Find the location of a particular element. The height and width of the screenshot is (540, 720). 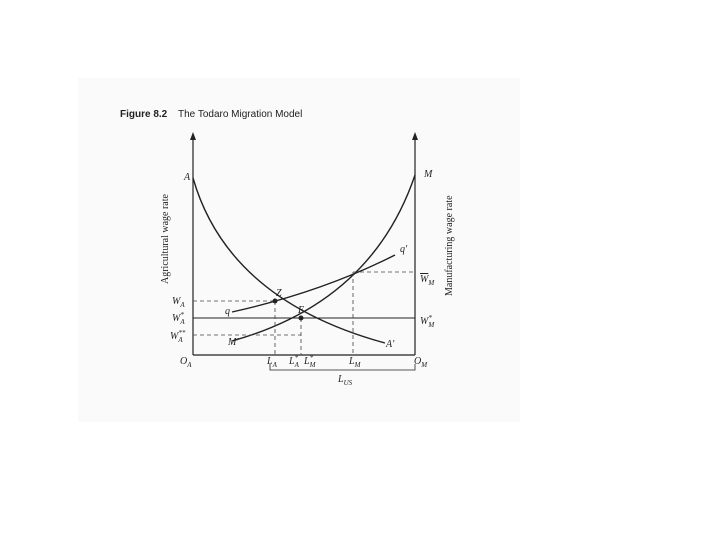

right-axis-label: Manufacturing wage rate is located at coordinates (449, 245).